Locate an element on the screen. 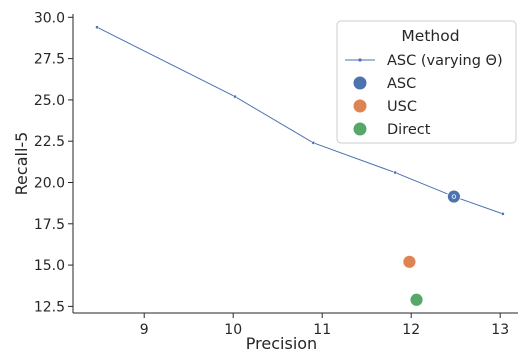 Image resolution: width=518 pixels, height=351 pixels. direct-point is located at coordinates (416, 299).